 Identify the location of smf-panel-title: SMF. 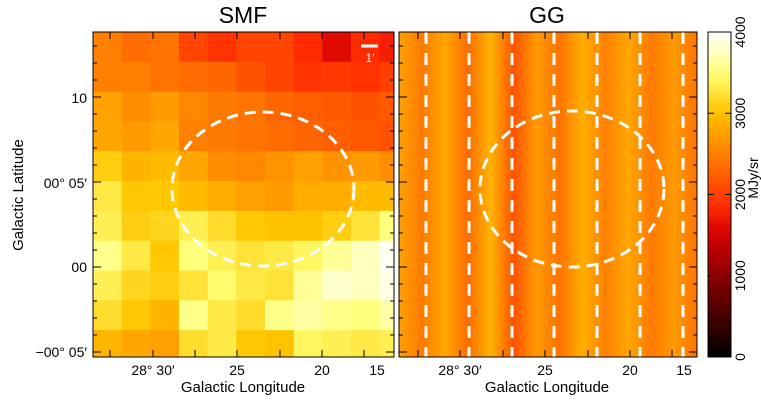
(243, 15).